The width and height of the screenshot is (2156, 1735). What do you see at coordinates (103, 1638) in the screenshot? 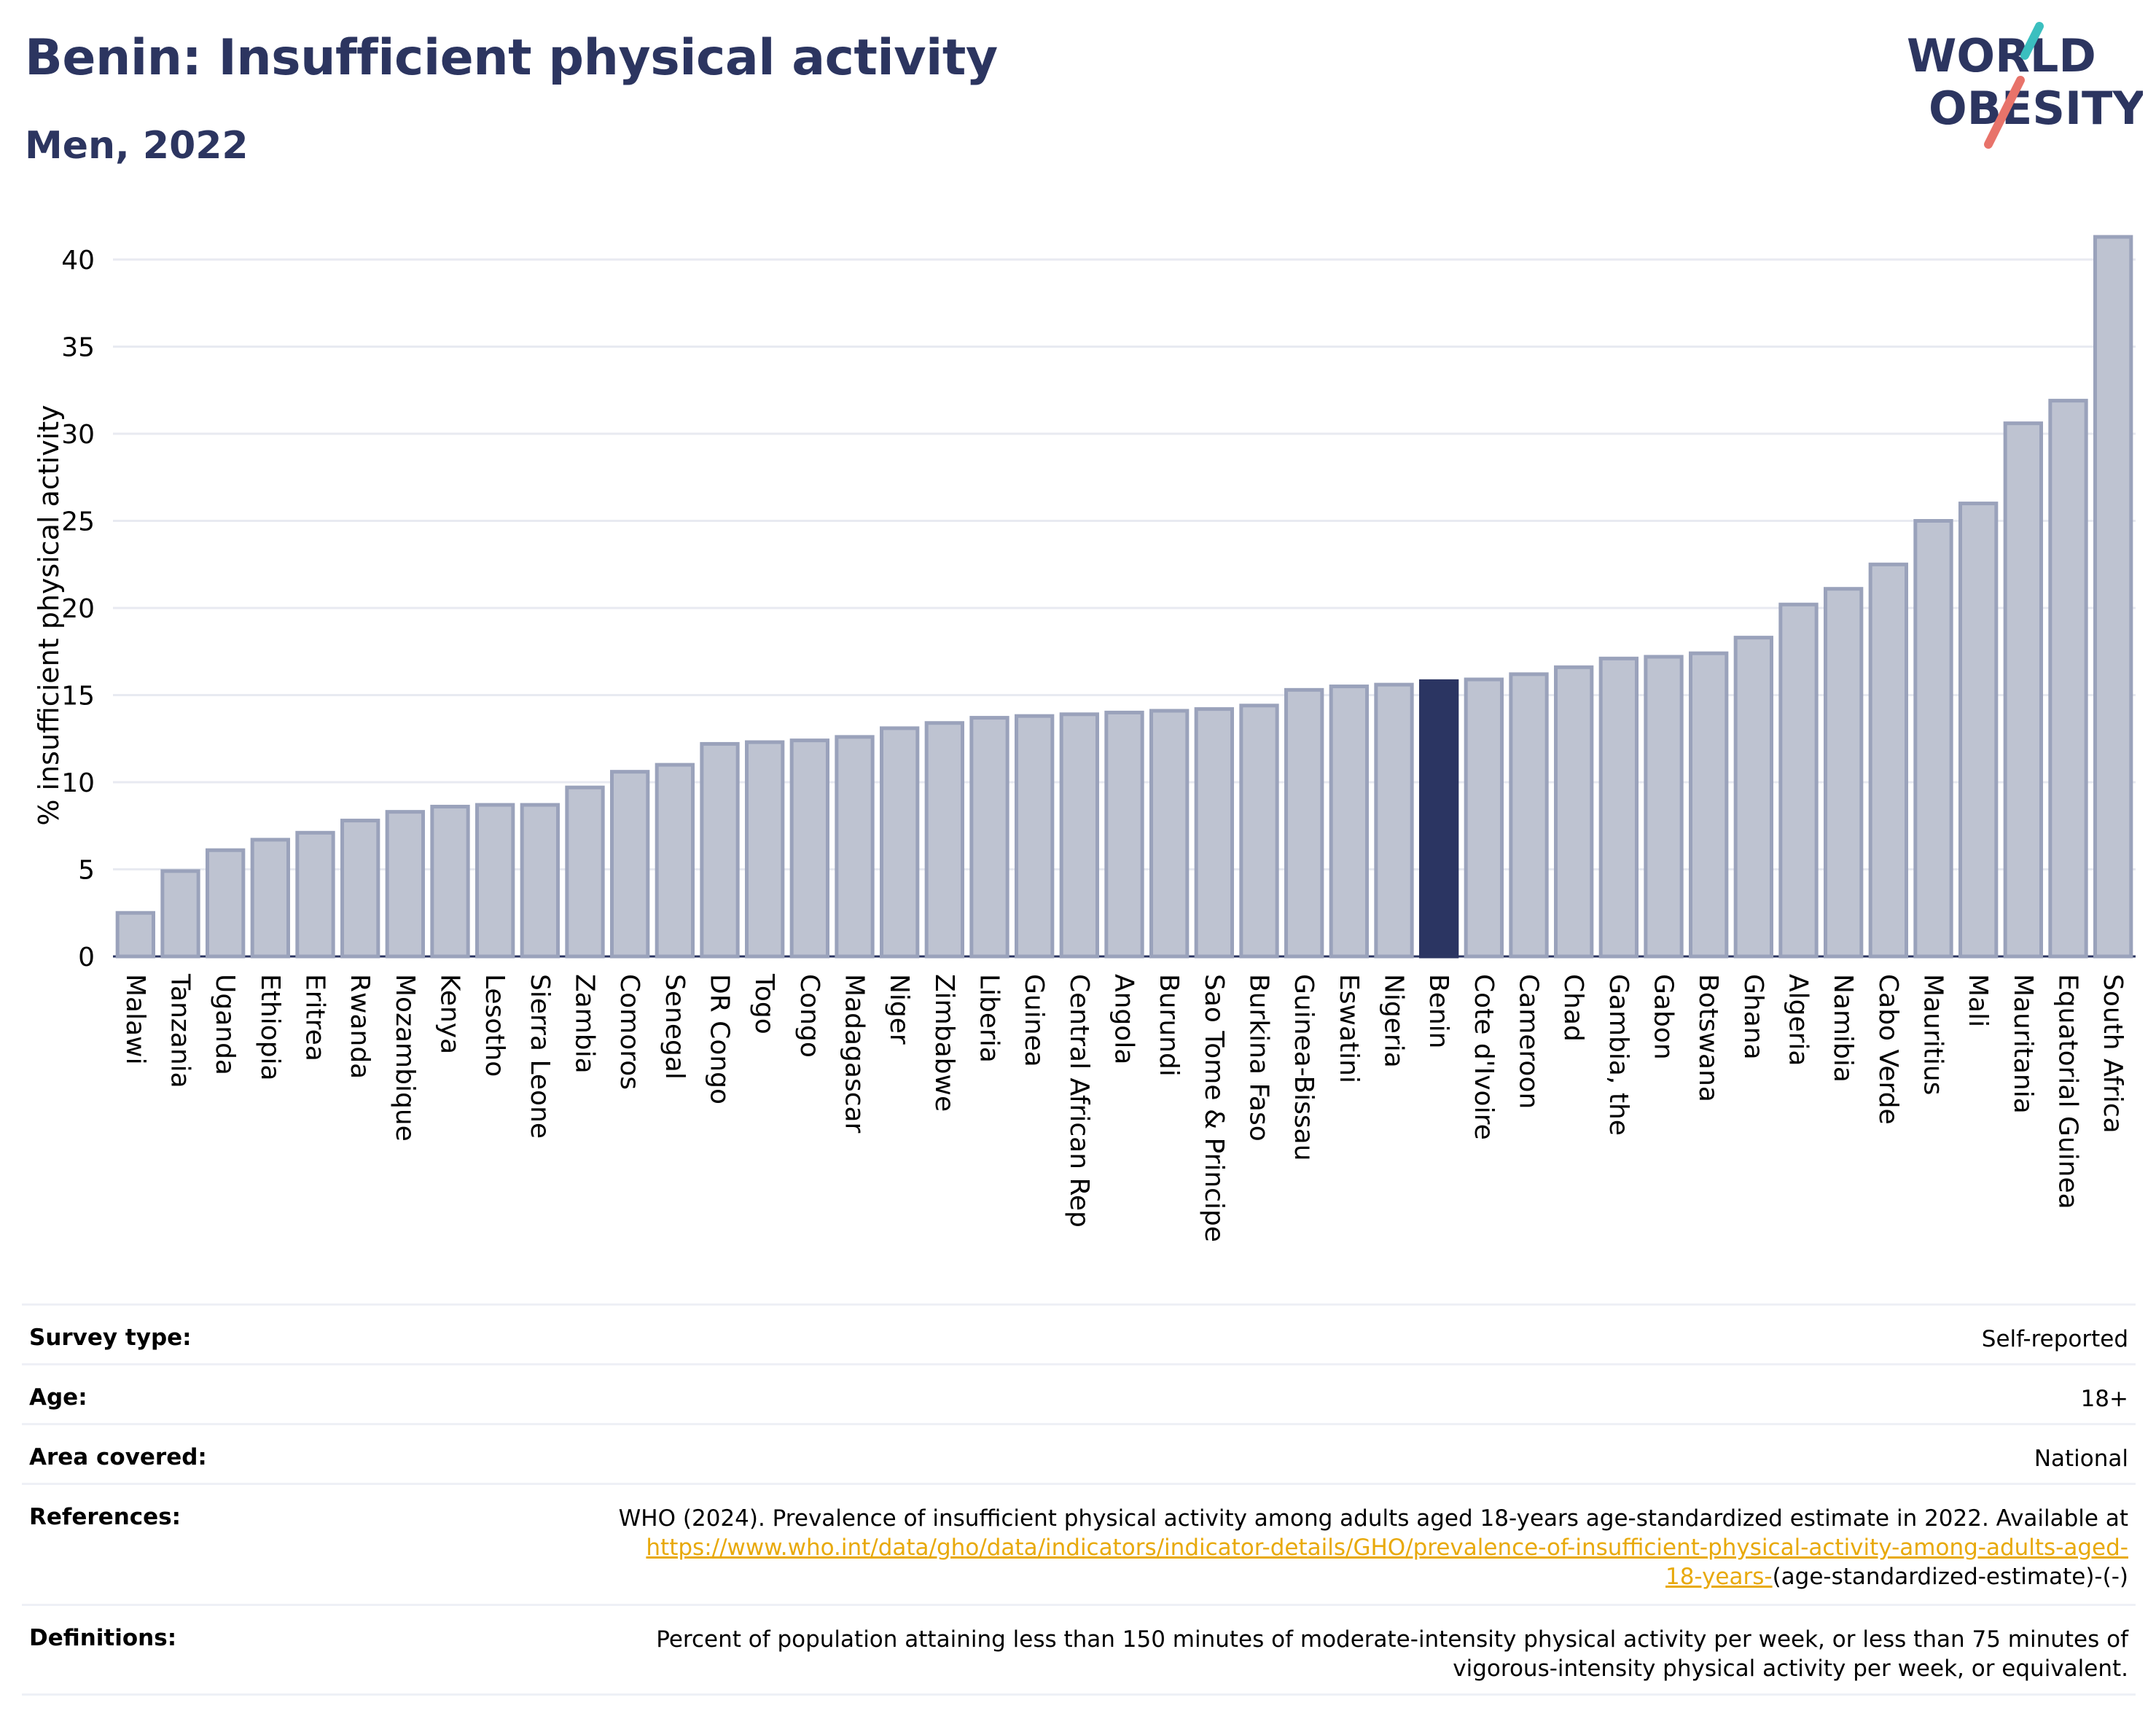
I see `meta-label: Definitions:` at bounding box center [103, 1638].